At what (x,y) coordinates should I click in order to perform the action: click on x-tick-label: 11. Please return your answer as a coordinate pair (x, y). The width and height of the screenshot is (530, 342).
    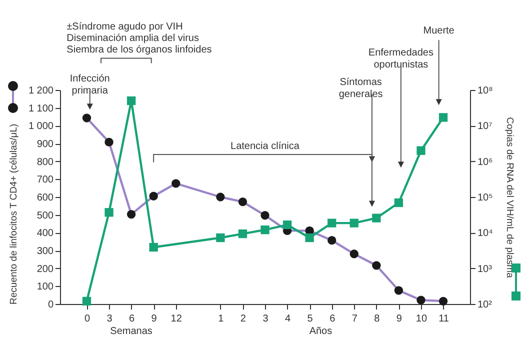
    Looking at the image, I should click on (444, 319).